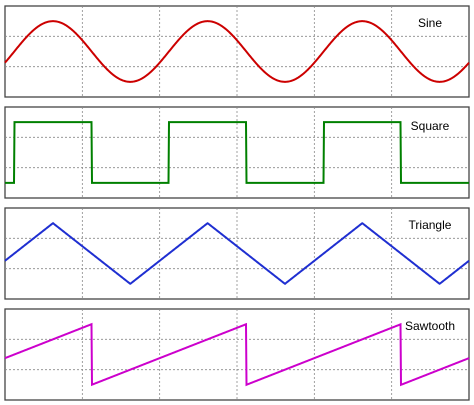  I want to click on panel-label-square: Square, so click(430, 126).